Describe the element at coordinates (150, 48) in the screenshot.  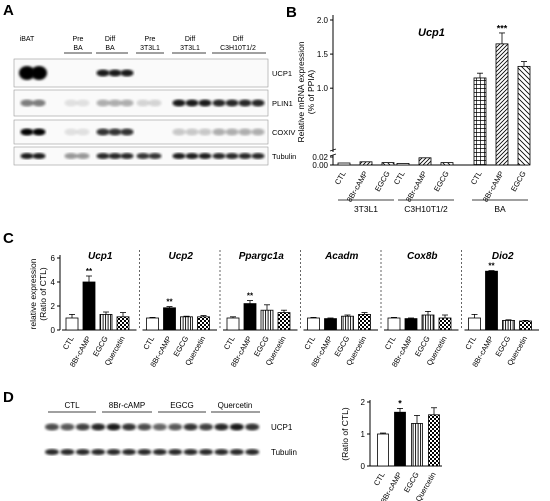
I see `lane-label-bottom: 3T3L1` at that location.